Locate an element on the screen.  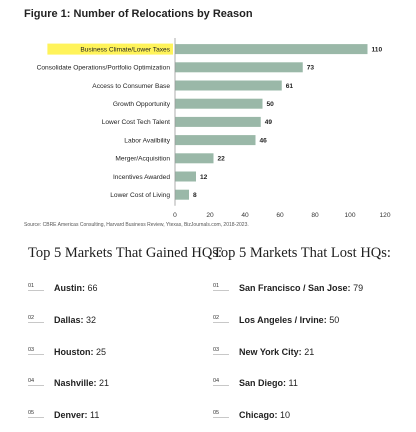
x-tick-label: 40 is located at coordinates (245, 215).